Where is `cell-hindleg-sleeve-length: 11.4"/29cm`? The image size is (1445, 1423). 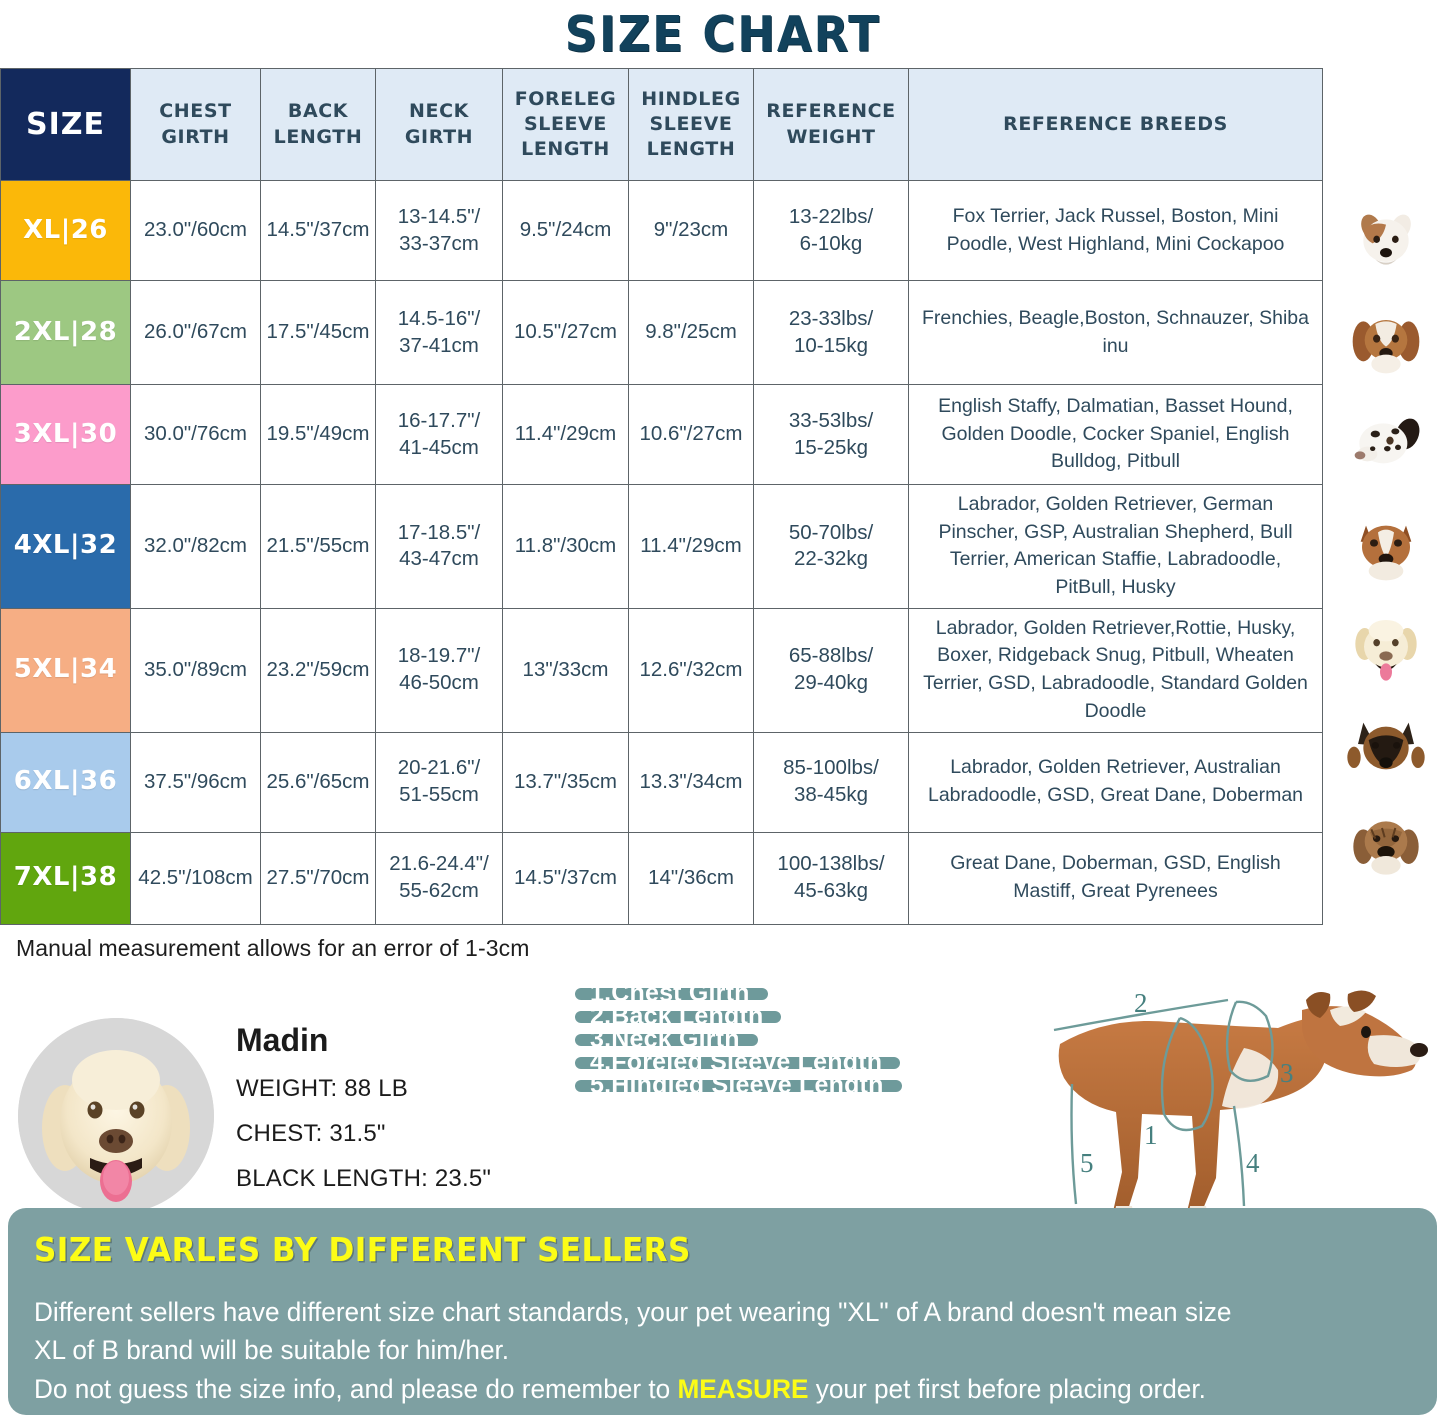 cell-hindleg-sleeve-length: 11.4"/29cm is located at coordinates (691, 546).